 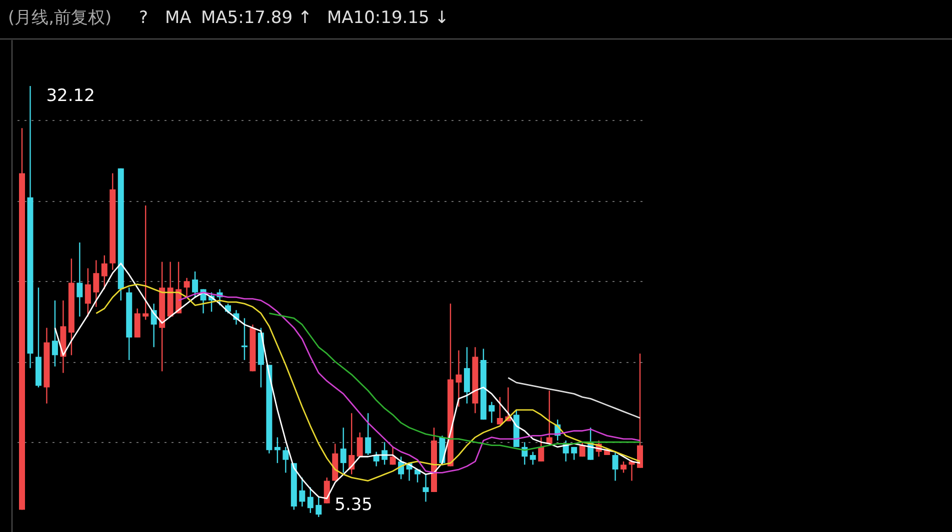 What do you see at coordinates (388, 18) in the screenshot?
I see `text: MA10:19.15 ↓` at bounding box center [388, 18].